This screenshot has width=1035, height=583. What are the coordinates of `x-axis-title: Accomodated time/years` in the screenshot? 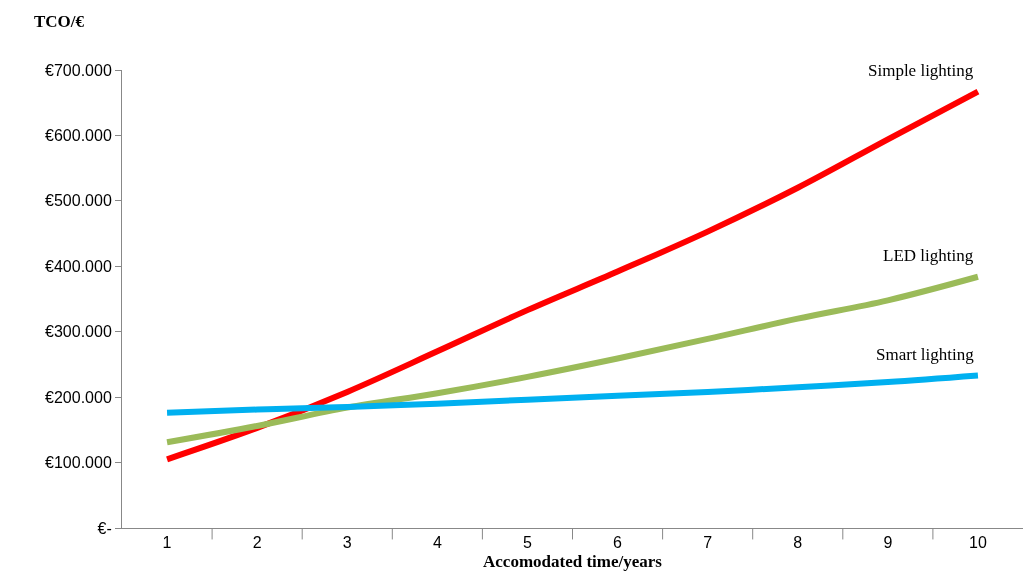 It's located at (573, 561).